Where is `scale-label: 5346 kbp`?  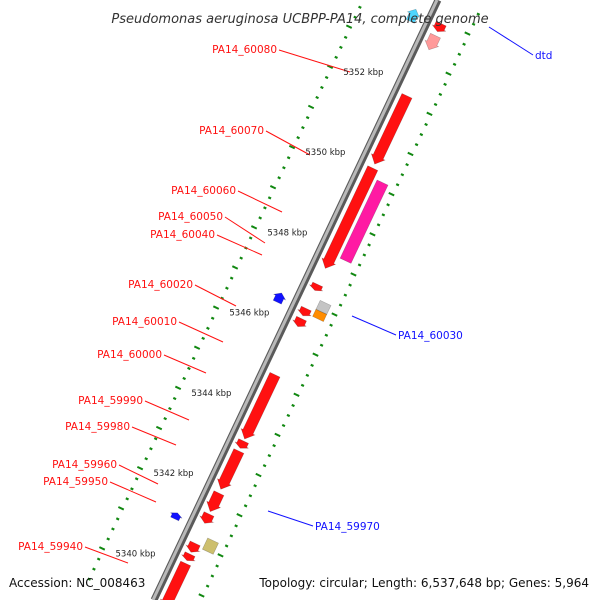 scale-label: 5346 kbp is located at coordinates (249, 314).